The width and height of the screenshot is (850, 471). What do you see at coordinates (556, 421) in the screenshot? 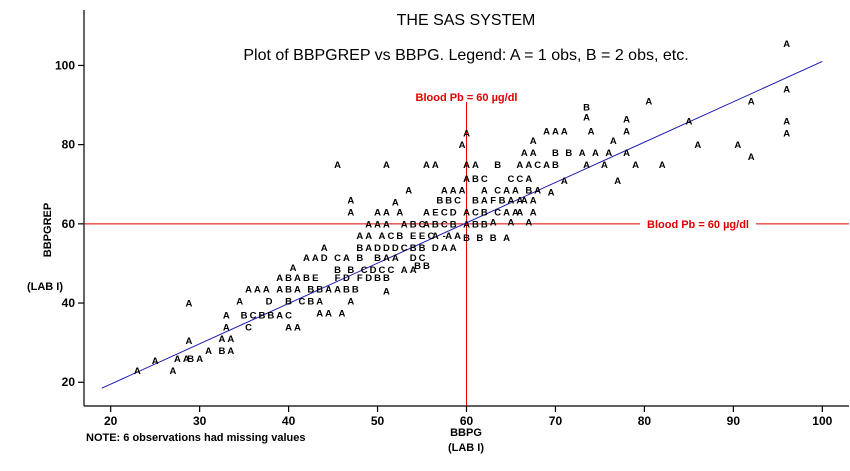
I see `x-tick-label: 70` at bounding box center [556, 421].